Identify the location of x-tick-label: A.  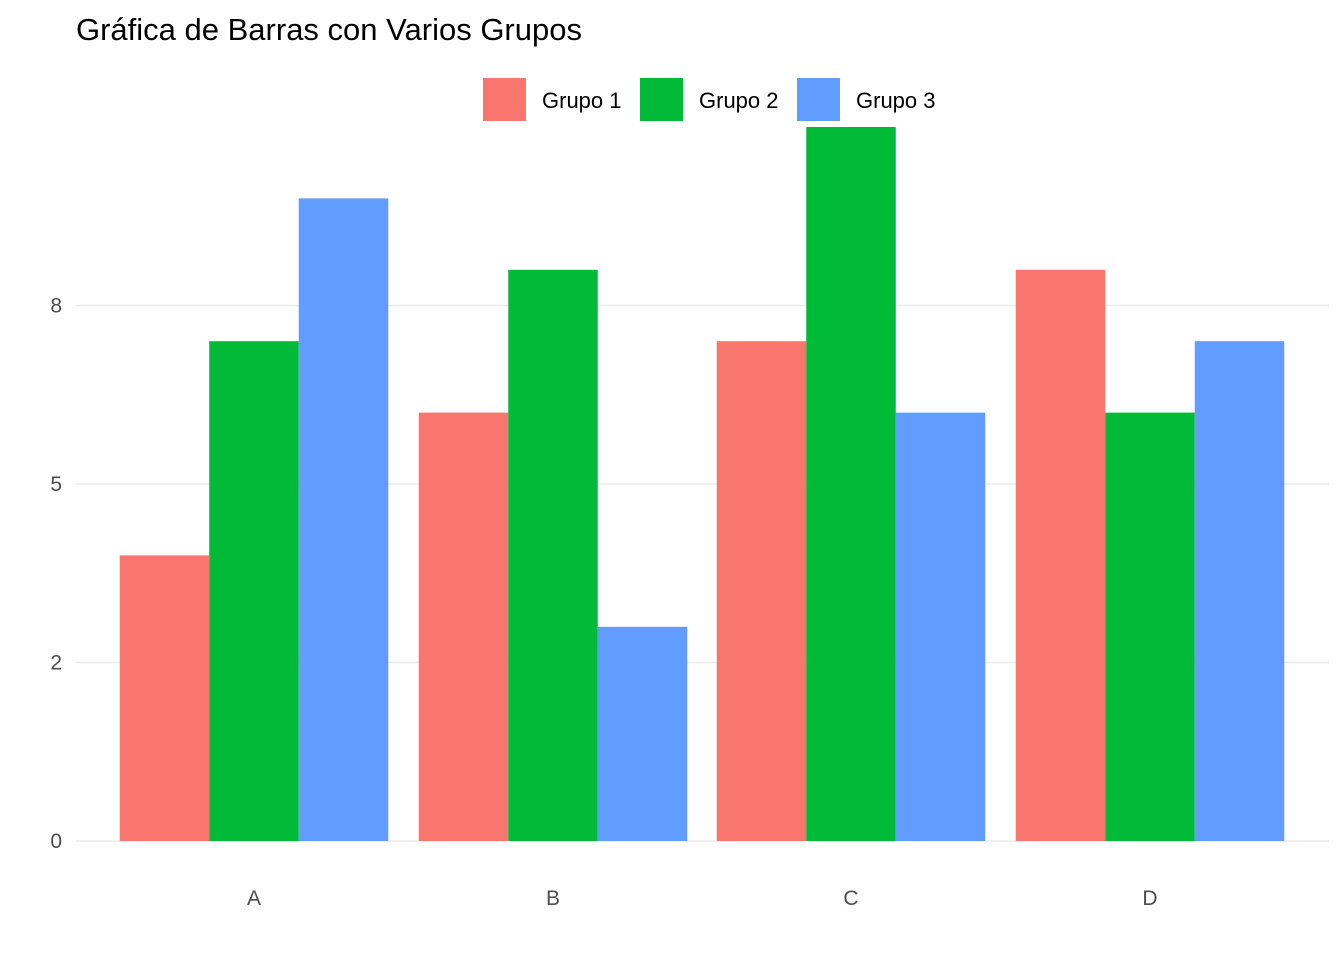
(254, 898).